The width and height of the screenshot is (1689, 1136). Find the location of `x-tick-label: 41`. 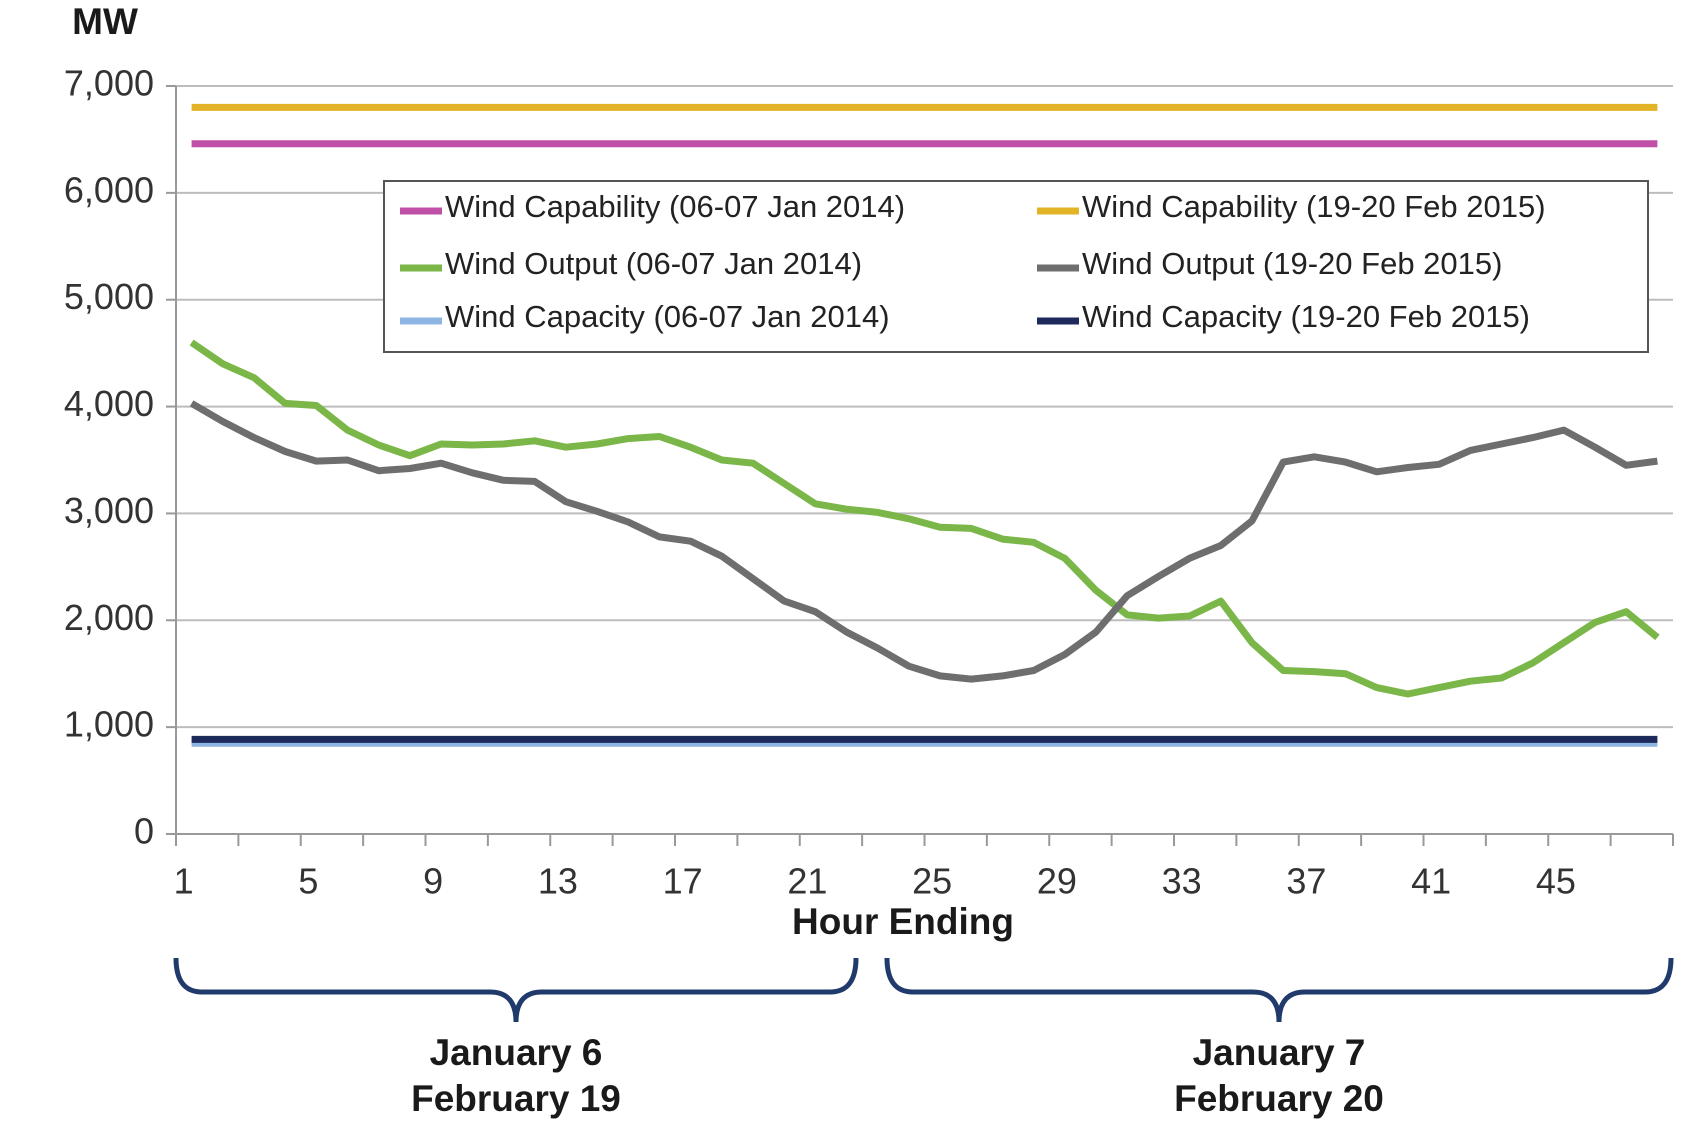

x-tick-label: 41 is located at coordinates (1431, 881).